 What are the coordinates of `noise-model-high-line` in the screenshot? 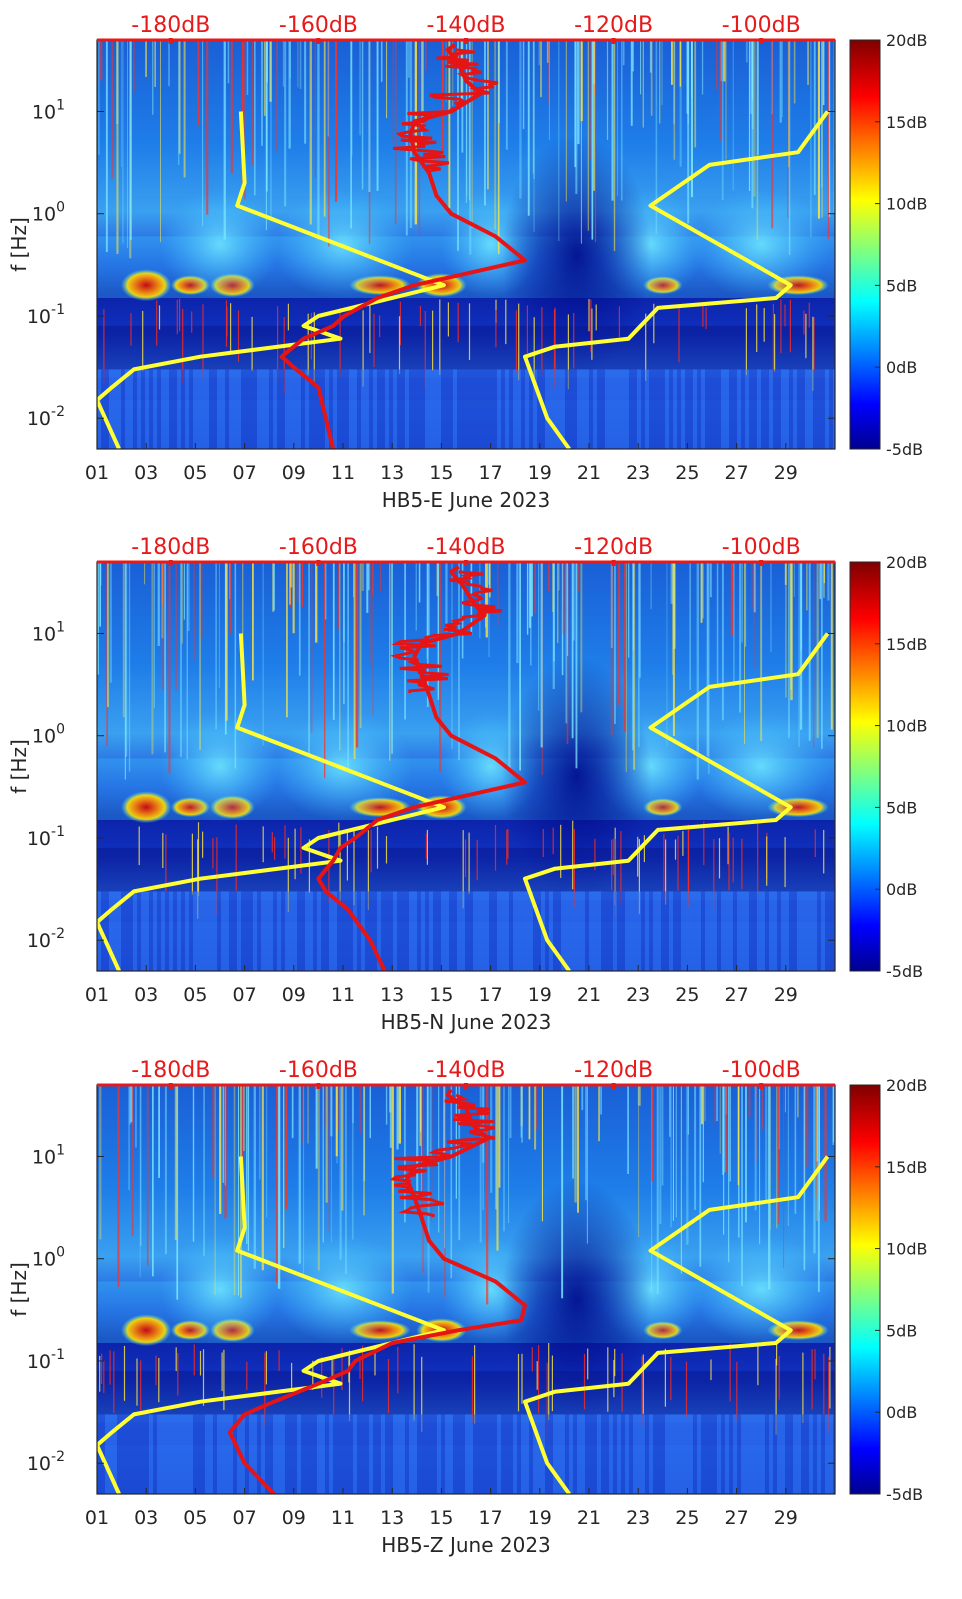 It's located at (676, 801).